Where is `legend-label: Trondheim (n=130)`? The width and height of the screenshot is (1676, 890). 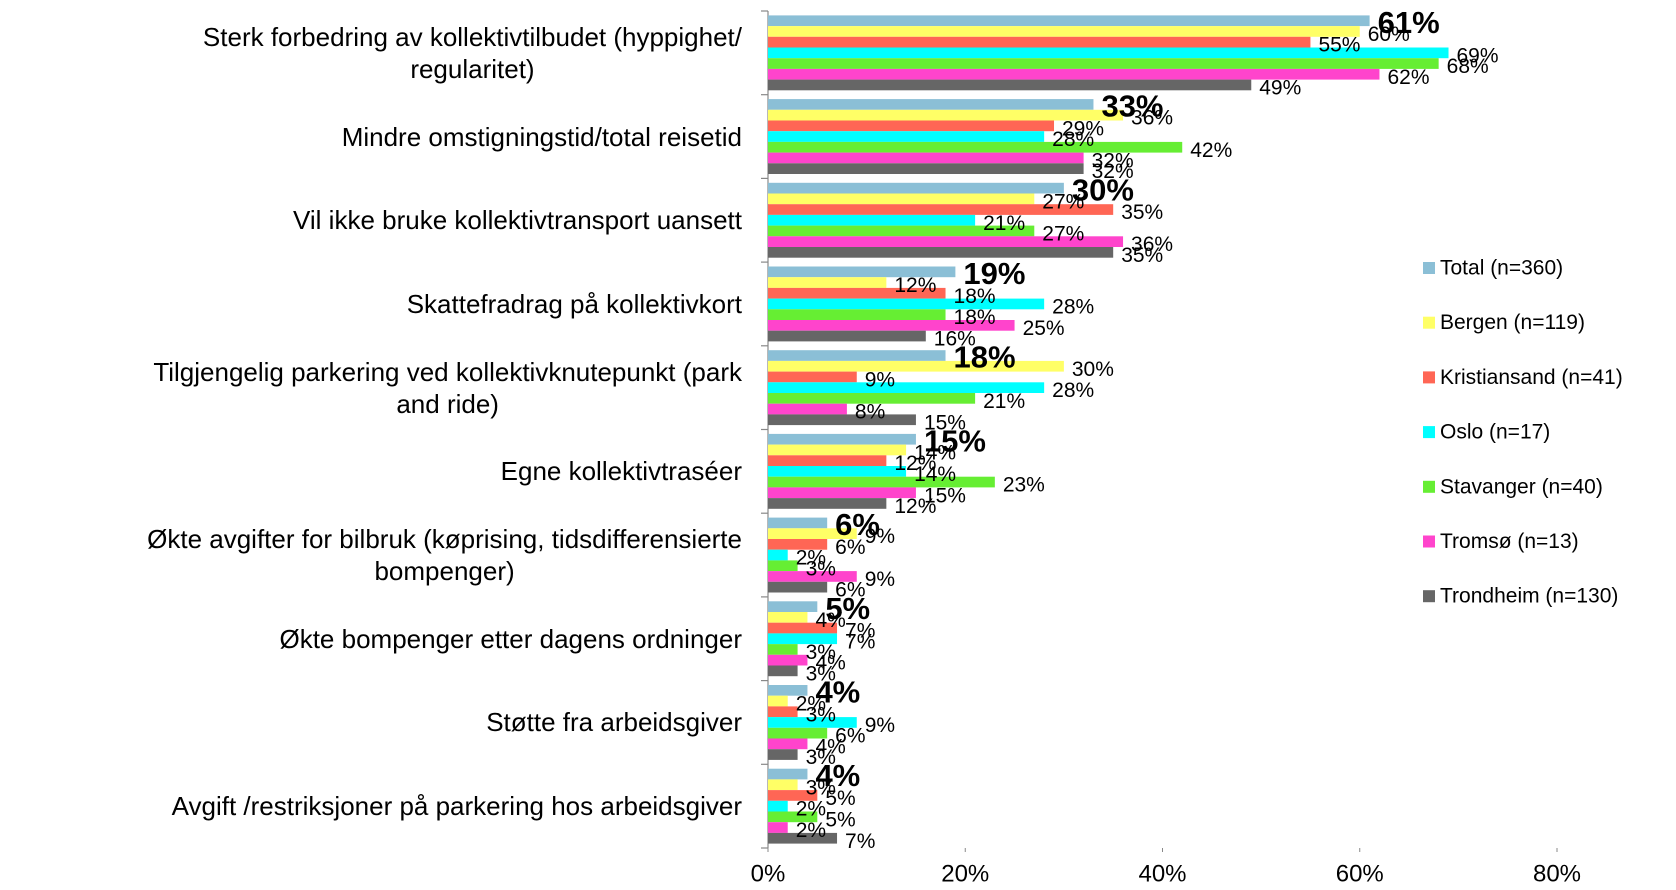
legend-label: Trondheim (n=130) is located at coordinates (1529, 596).